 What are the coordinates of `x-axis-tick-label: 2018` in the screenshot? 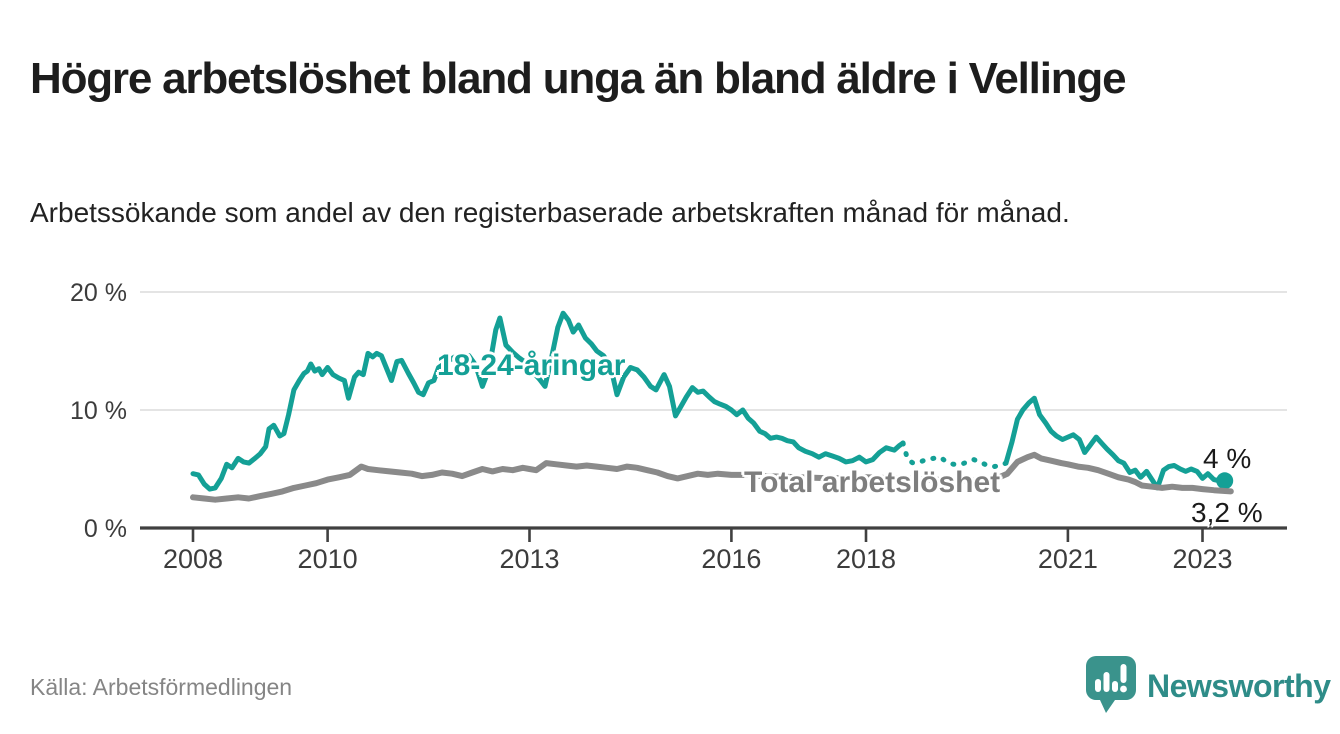 It's located at (866, 559).